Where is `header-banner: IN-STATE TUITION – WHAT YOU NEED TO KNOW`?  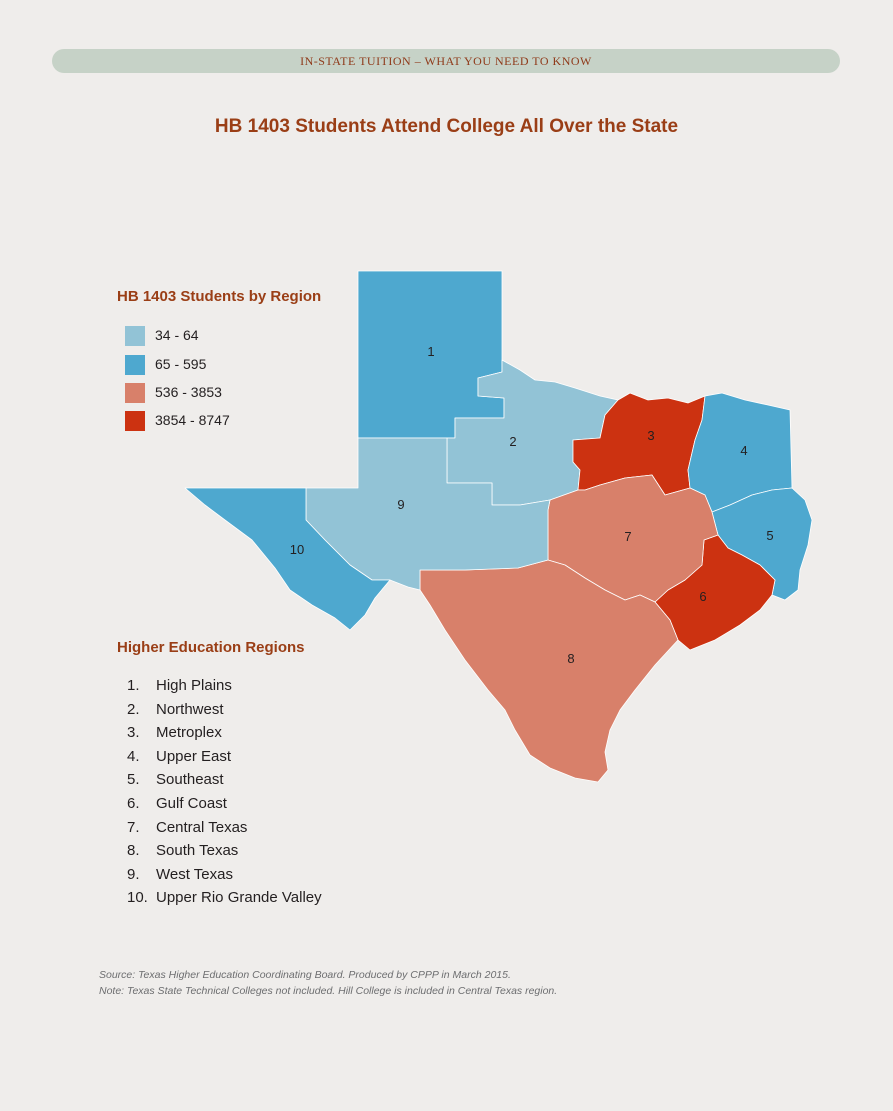 header-banner: IN-STATE TUITION – WHAT YOU NEED TO KNOW is located at coordinates (446, 61).